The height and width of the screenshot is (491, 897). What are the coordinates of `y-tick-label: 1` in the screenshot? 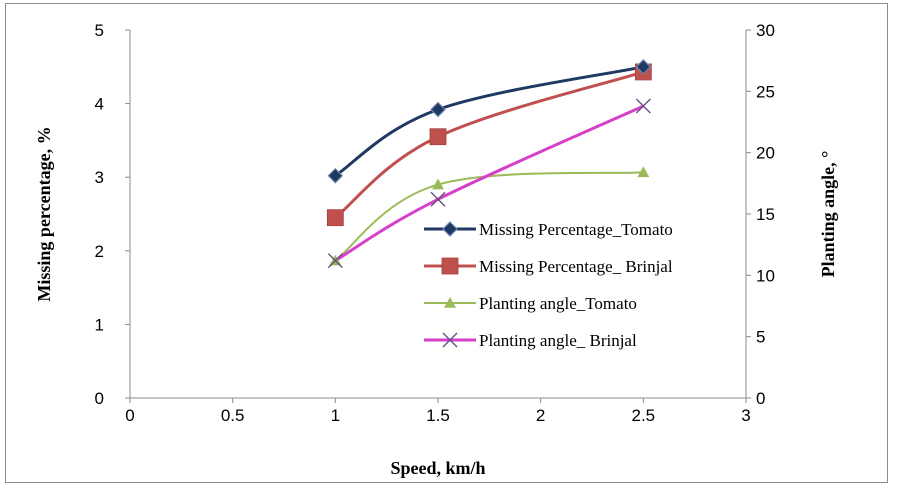 It's located at (99, 324).